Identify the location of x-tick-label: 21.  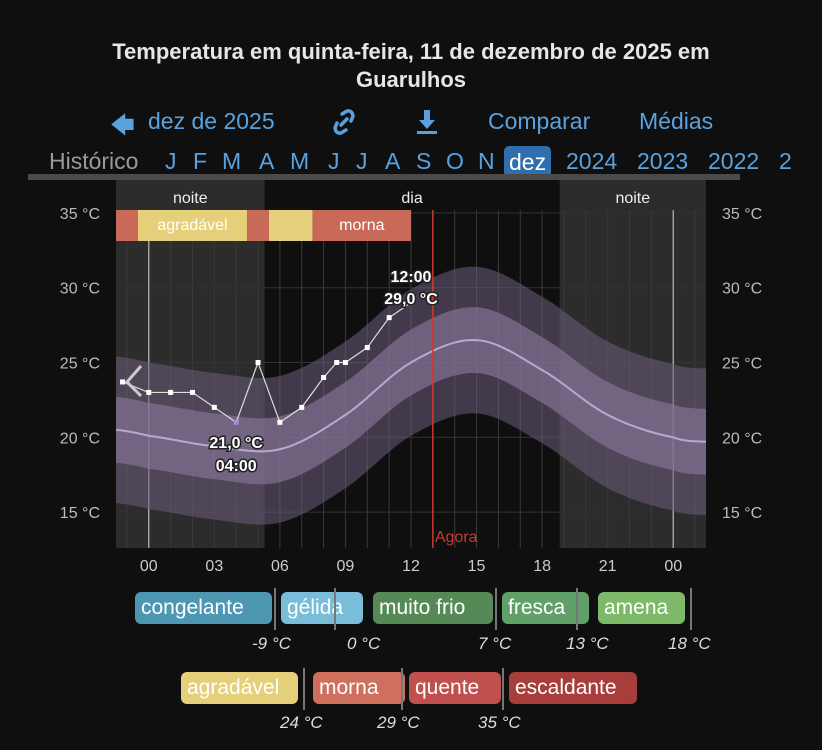
(608, 566).